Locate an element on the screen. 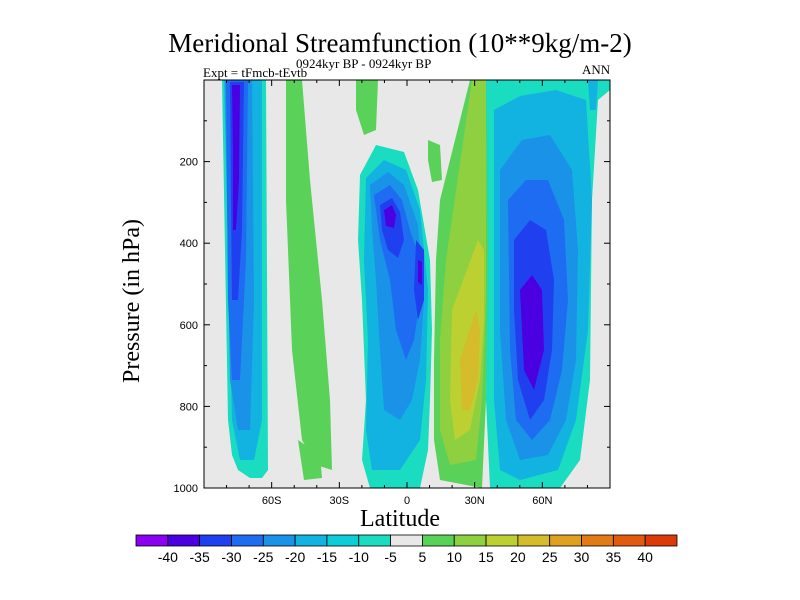 The width and height of the screenshot is (800, 600). colorbar-label: -10 is located at coordinates (359, 557).